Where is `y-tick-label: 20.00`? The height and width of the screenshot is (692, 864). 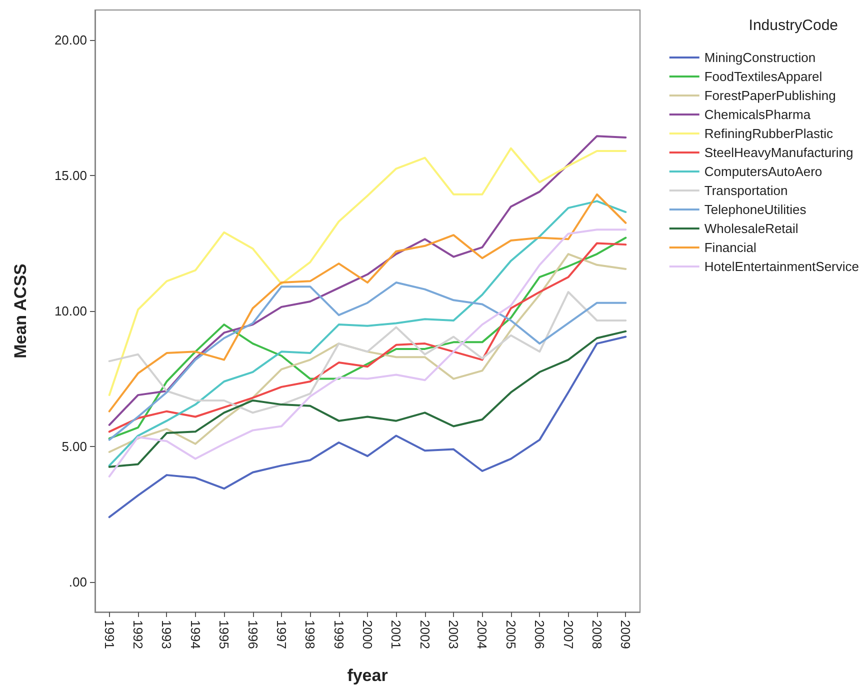
y-tick-label: 20.00 is located at coordinates (70, 40).